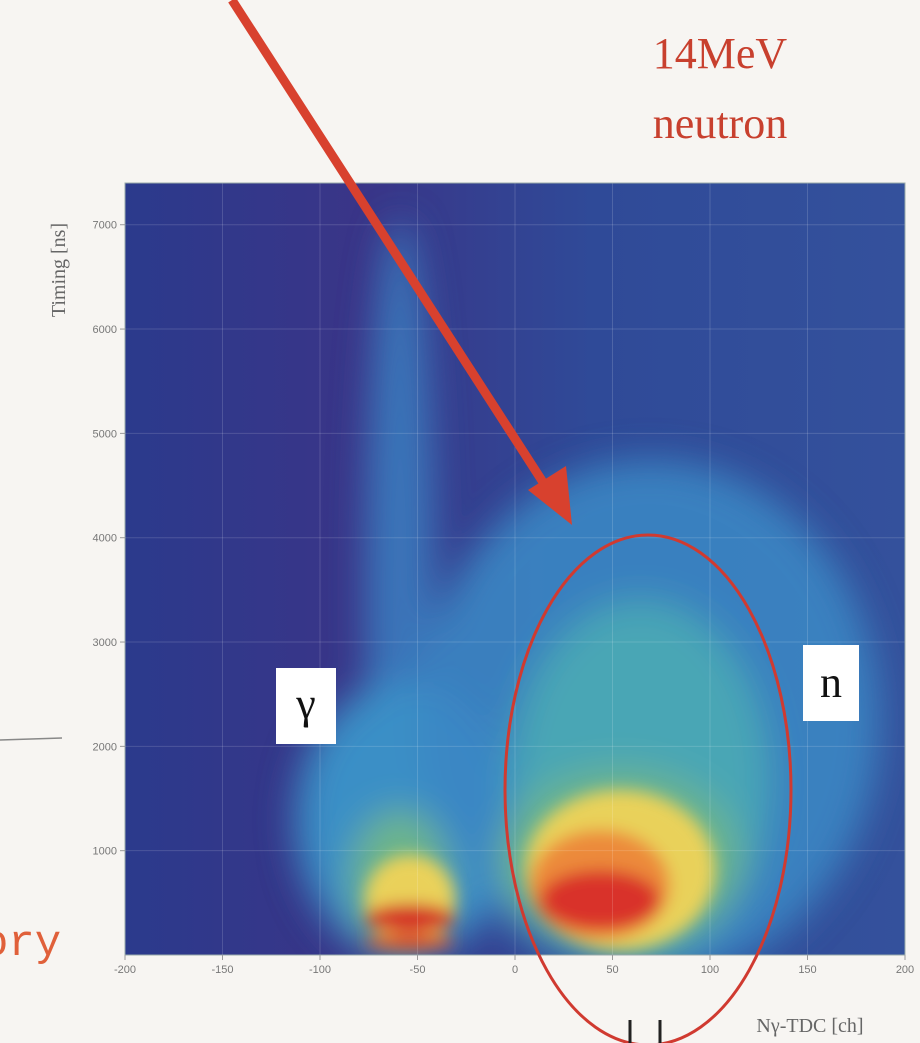 The width and height of the screenshot is (920, 1043). What do you see at coordinates (809, 1026) in the screenshot?
I see `x-axis-label: Nγ-TDC [ch]` at bounding box center [809, 1026].